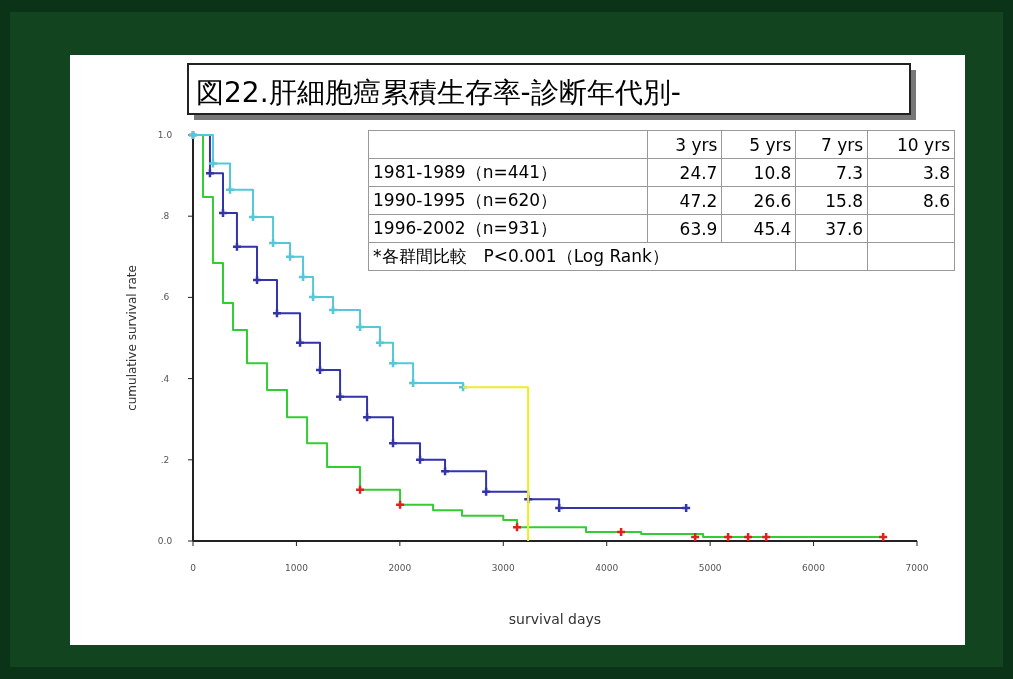 The image size is (1013, 679). What do you see at coordinates (911, 144) in the screenshot?
I see `annotation: 10 yrs` at bounding box center [911, 144].